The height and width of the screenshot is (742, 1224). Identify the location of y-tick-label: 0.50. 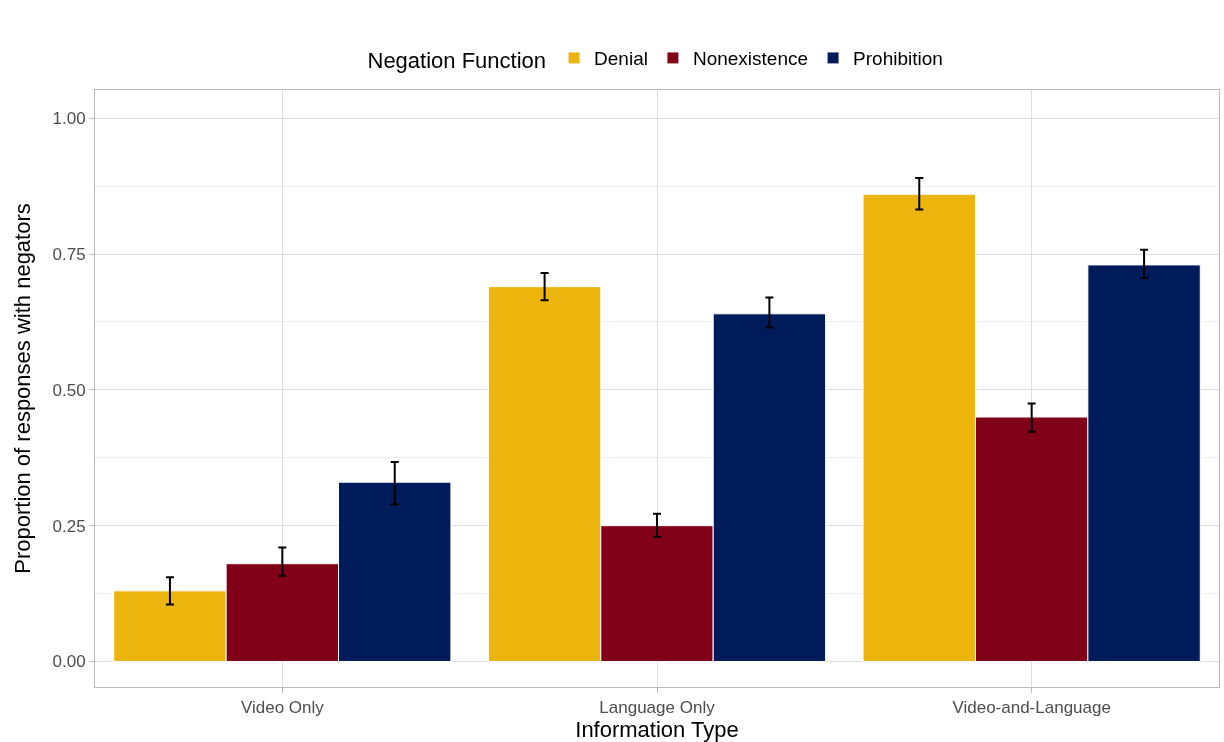
(69, 390).